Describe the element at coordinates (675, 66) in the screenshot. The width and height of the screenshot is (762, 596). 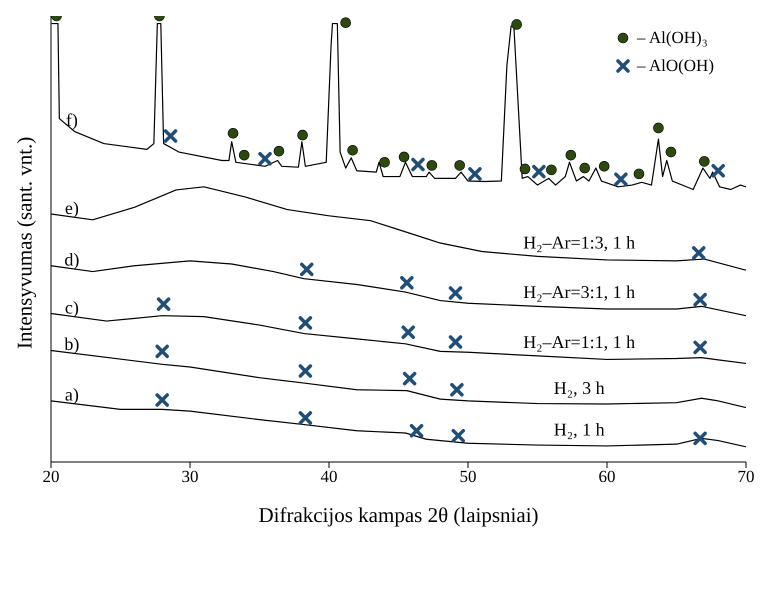
I see `legend-label: – AlO(OH)` at that location.